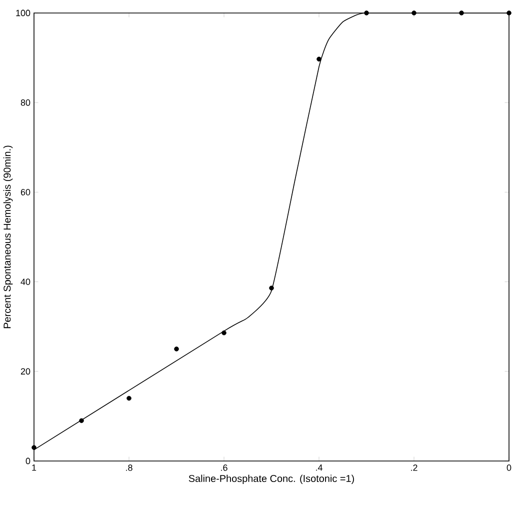 Image resolution: width=520 pixels, height=507 pixels. Describe the element at coordinates (25, 102) in the screenshot. I see `y-tick-label: 80` at that location.